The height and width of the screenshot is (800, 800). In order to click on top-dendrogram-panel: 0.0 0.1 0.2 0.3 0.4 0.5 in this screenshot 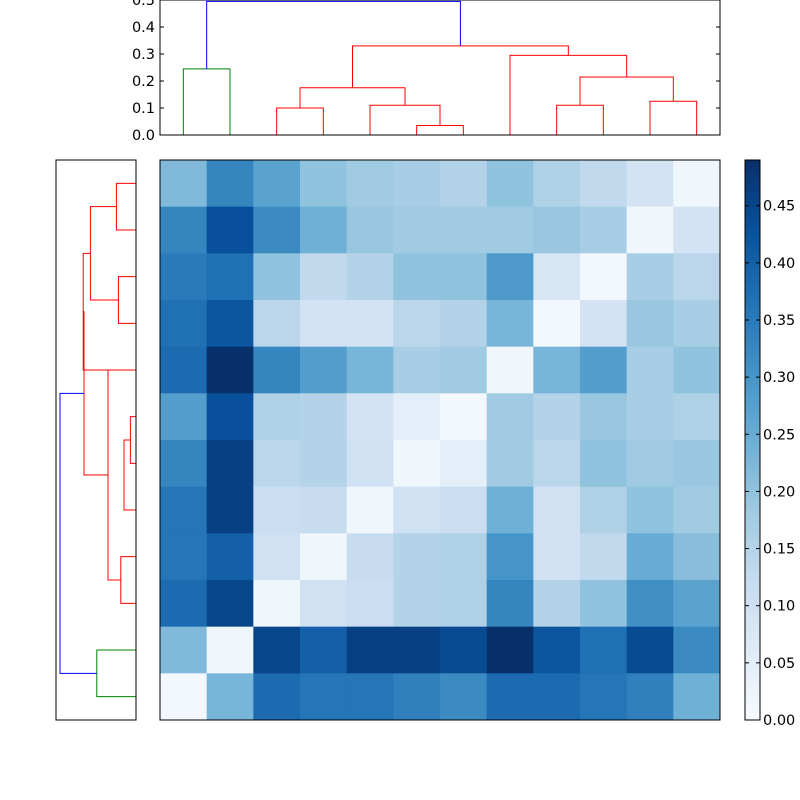, I will do `click(426, 72)`.